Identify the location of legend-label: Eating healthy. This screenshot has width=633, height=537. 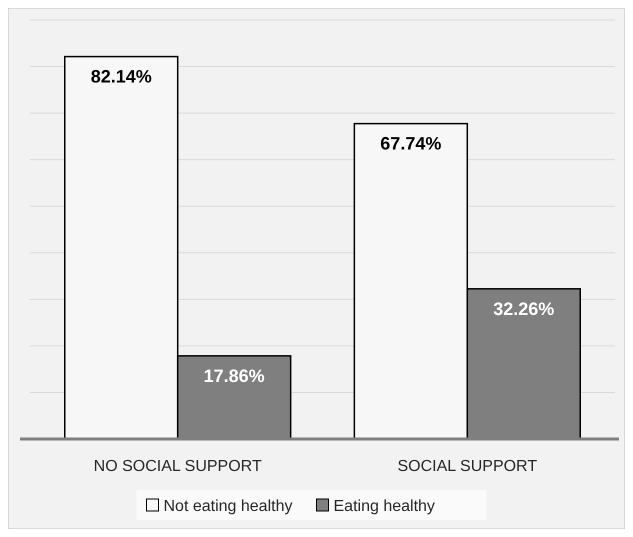
(384, 506).